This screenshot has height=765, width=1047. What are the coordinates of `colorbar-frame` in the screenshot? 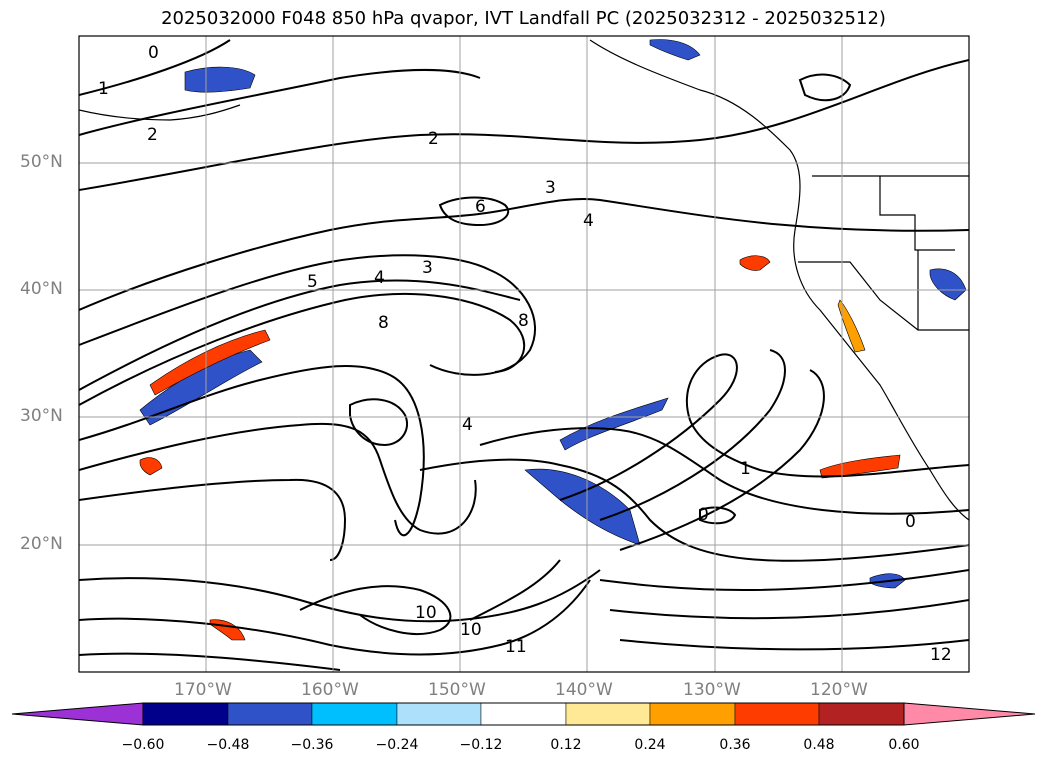 It's located at (523, 714).